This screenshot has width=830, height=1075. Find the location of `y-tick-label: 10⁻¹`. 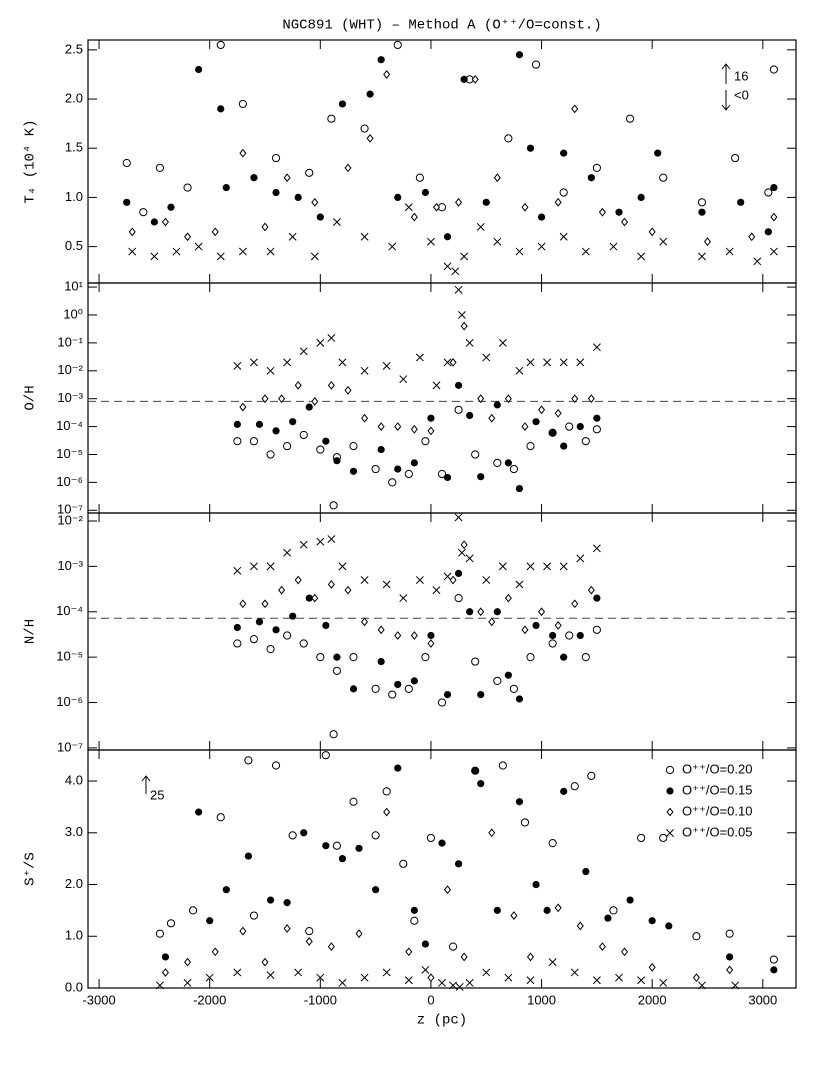

y-tick-label: 10⁻¹ is located at coordinates (70, 341).